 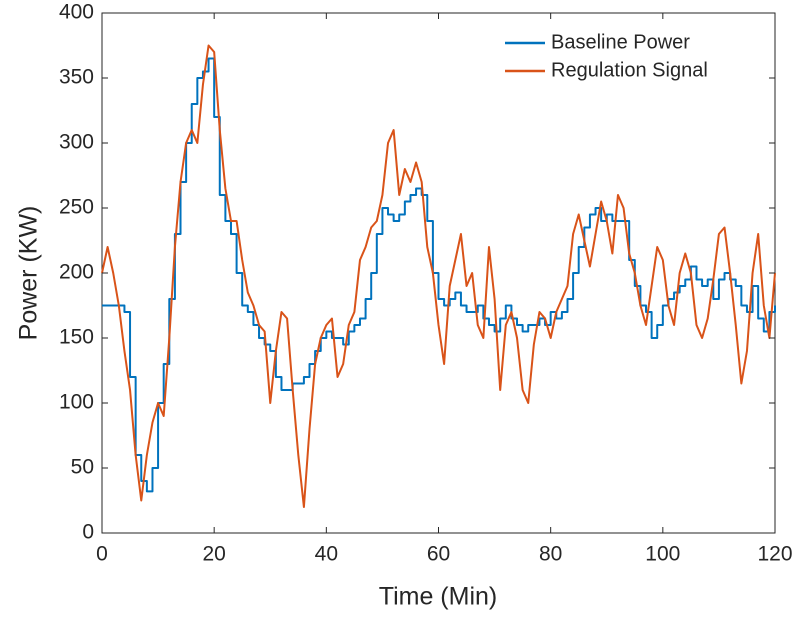 What do you see at coordinates (88, 532) in the screenshot?
I see `y-tick-label: 0` at bounding box center [88, 532].